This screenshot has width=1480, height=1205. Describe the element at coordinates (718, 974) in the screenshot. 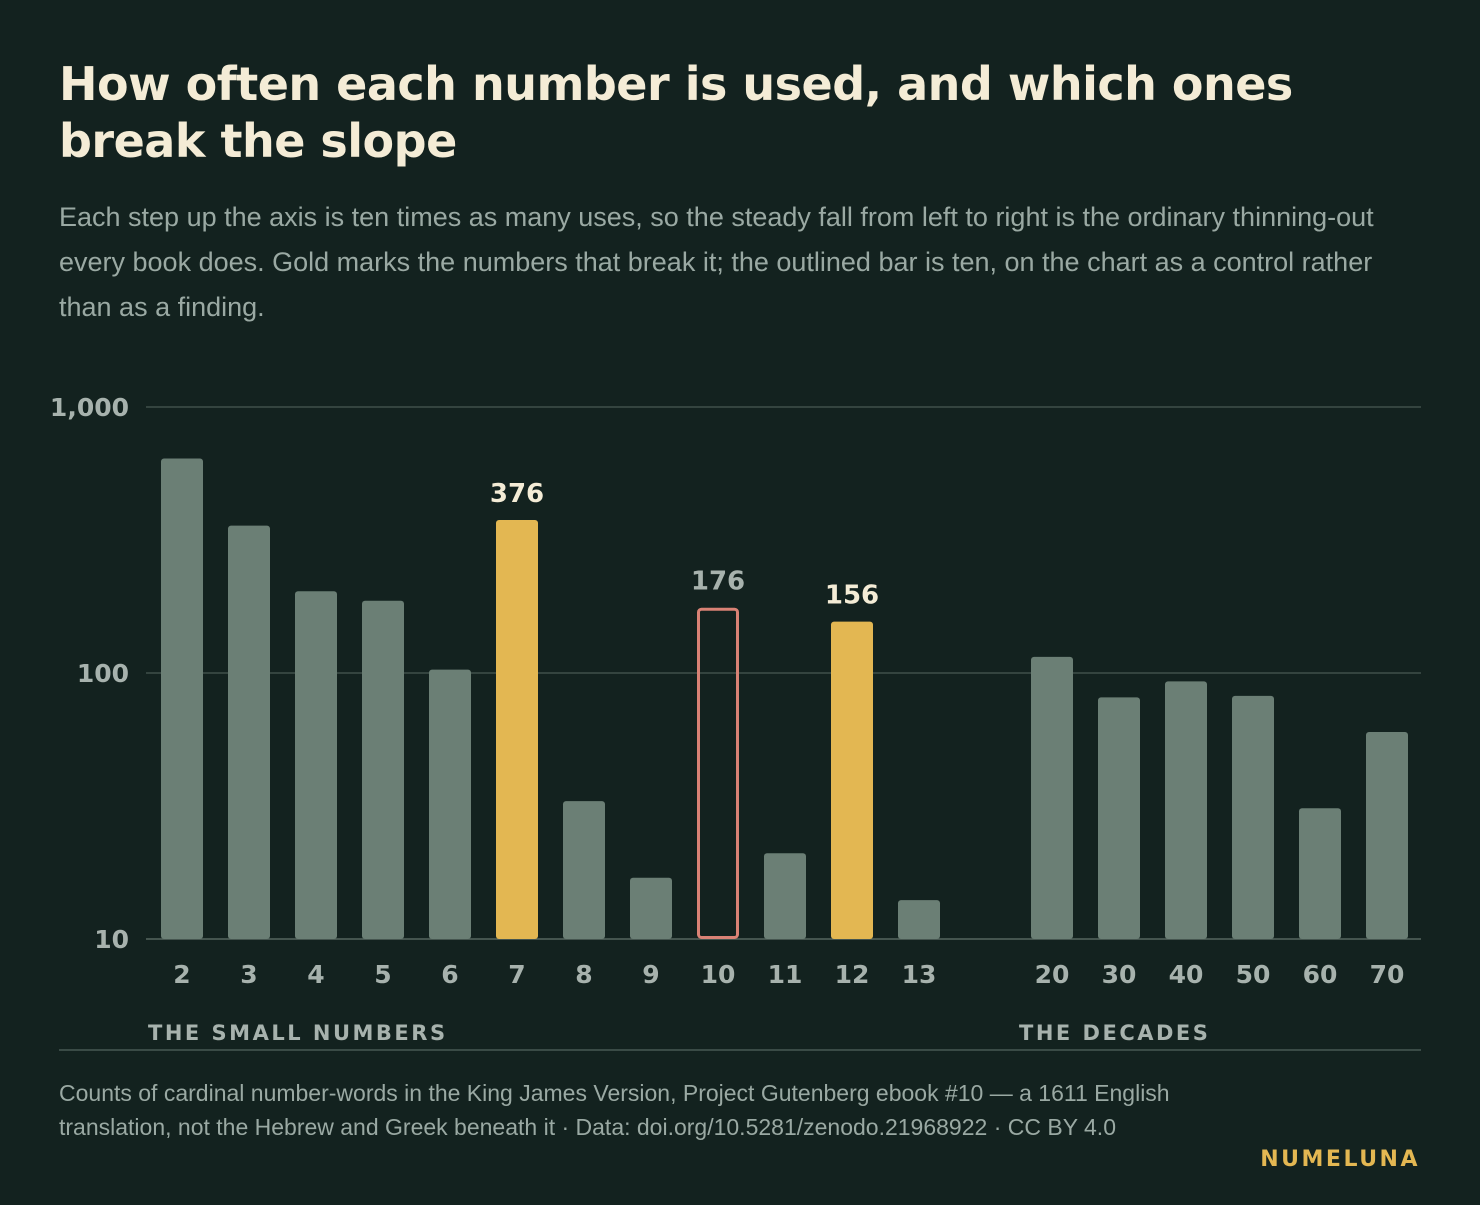

I see `x-tick-label-10: 10` at that location.